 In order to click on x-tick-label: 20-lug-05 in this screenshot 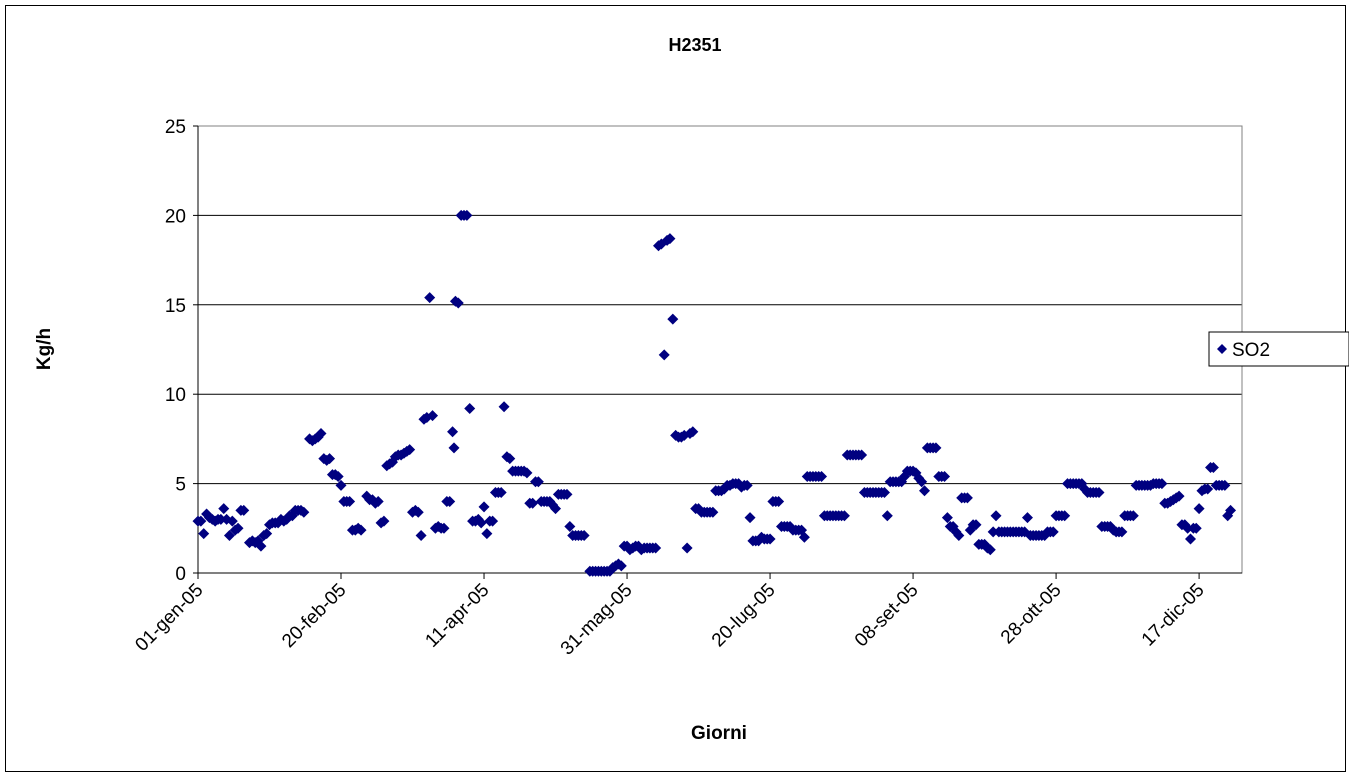, I will do `click(744, 616)`.